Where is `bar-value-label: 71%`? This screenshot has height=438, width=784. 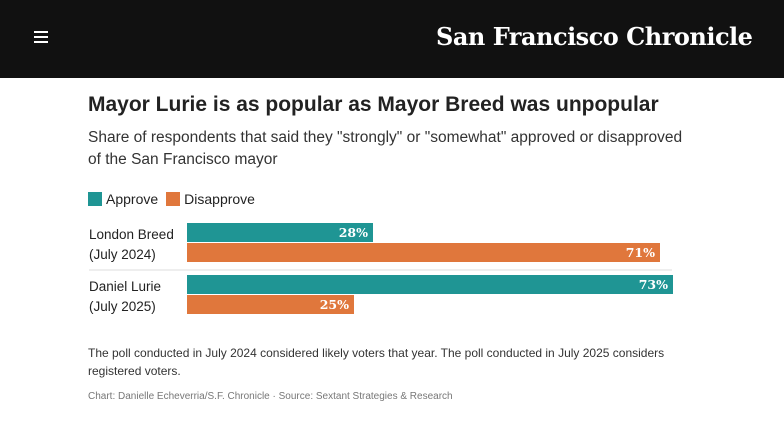 bar-value-label: 71% is located at coordinates (640, 252).